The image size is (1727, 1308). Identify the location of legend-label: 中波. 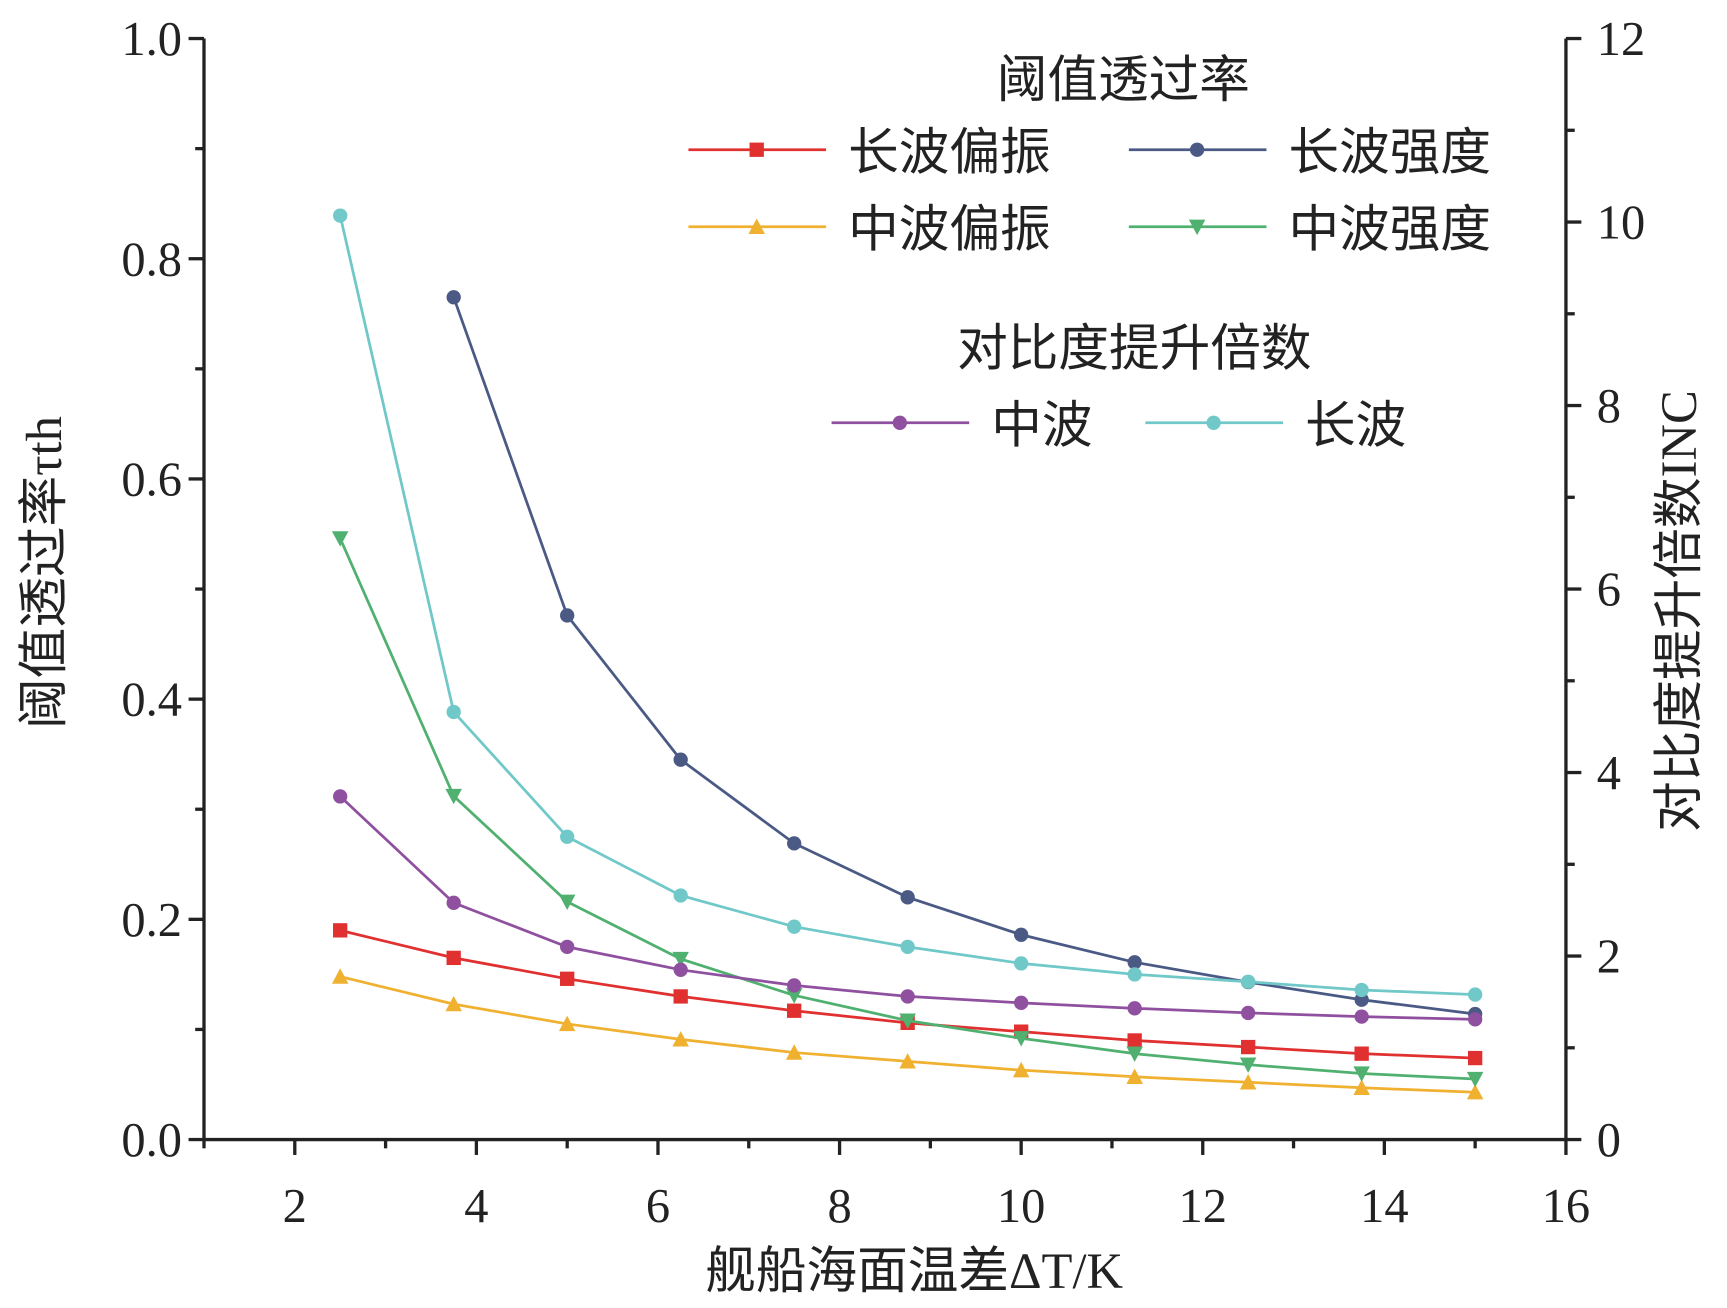
(1041, 426).